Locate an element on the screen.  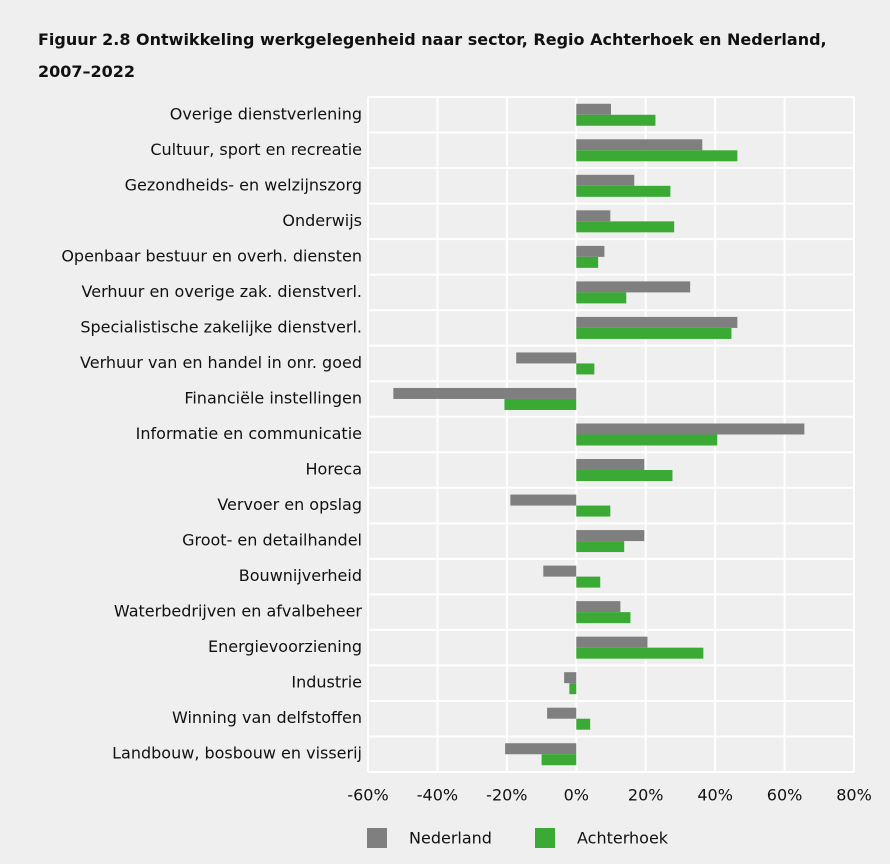
x-tick-label: 0% is located at coordinates (576, 795).